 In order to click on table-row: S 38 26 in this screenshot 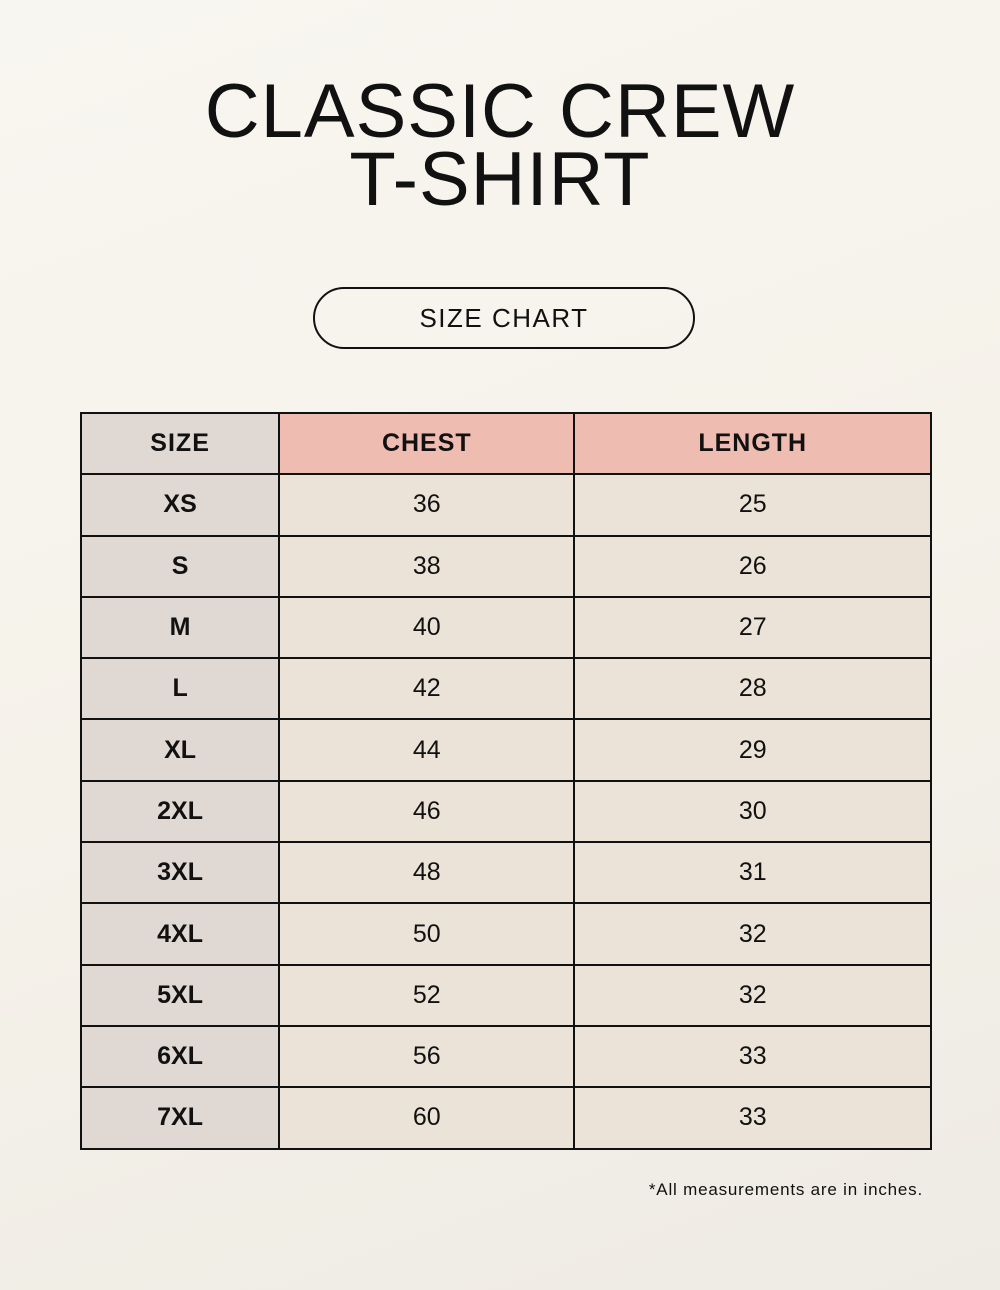, I will do `click(505, 566)`.